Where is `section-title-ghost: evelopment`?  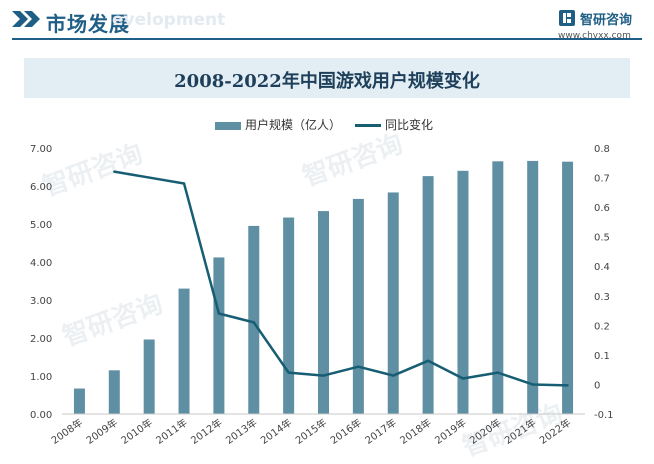
section-title-ghost: evelopment is located at coordinates (169, 20).